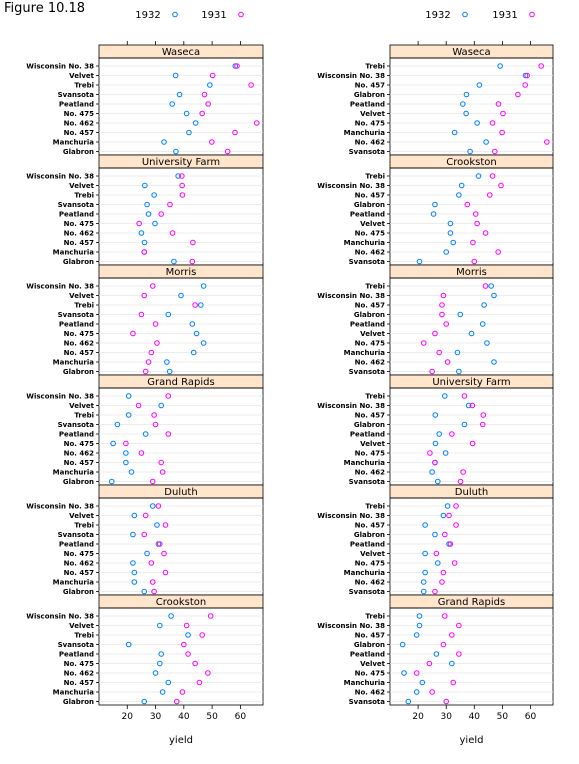 The image size is (579, 764). I want to click on figure-title: Figure 10.18, so click(45, 8).